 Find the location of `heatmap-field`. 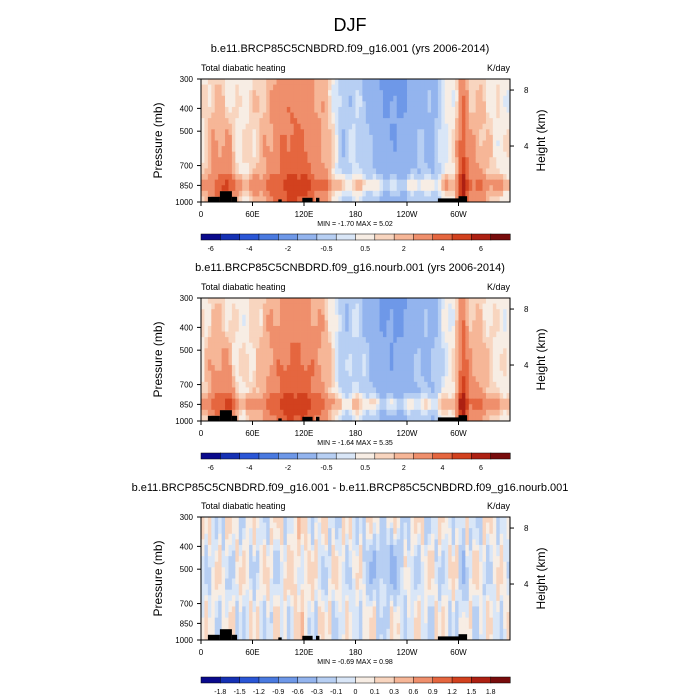

heatmap-field is located at coordinates (356, 579).